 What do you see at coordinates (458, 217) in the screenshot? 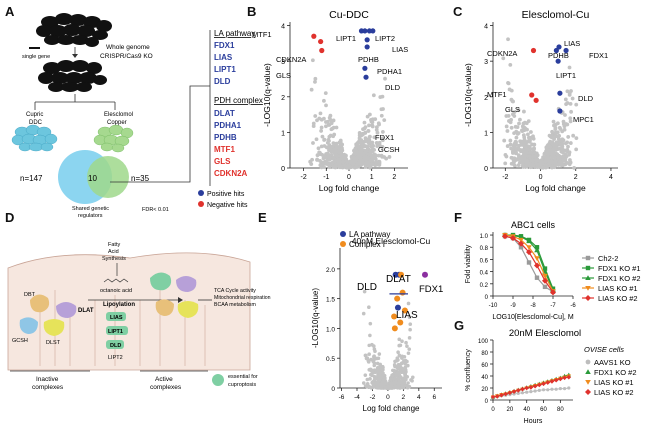
I see `panel-letter-f: F` at bounding box center [458, 217].